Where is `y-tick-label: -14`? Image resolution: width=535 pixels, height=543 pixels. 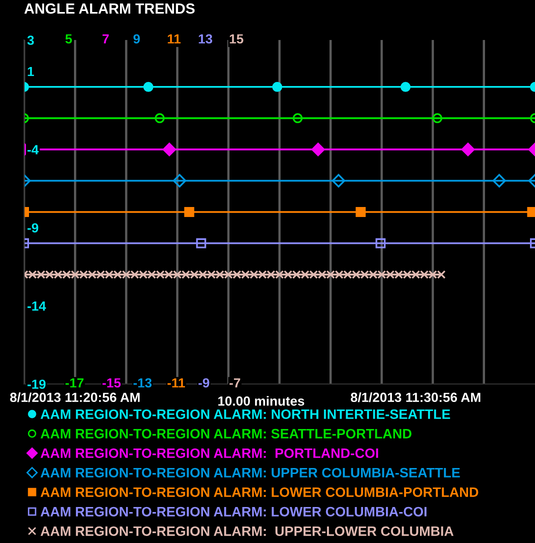 y-tick-label: -14 is located at coordinates (37, 306).